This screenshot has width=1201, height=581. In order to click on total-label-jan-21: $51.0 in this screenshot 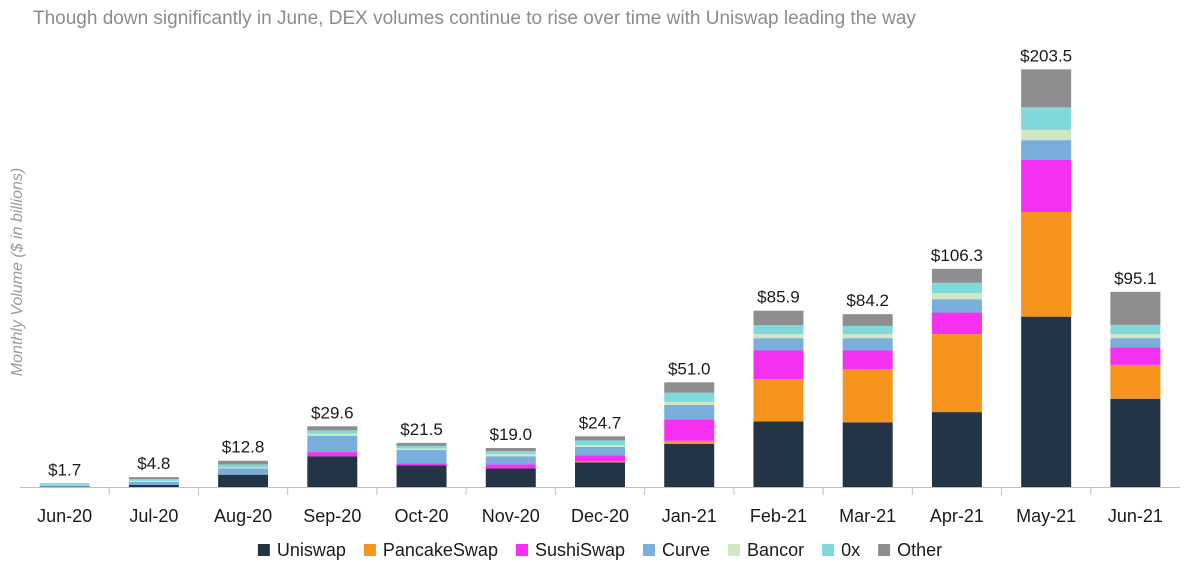, I will do `click(689, 368)`.